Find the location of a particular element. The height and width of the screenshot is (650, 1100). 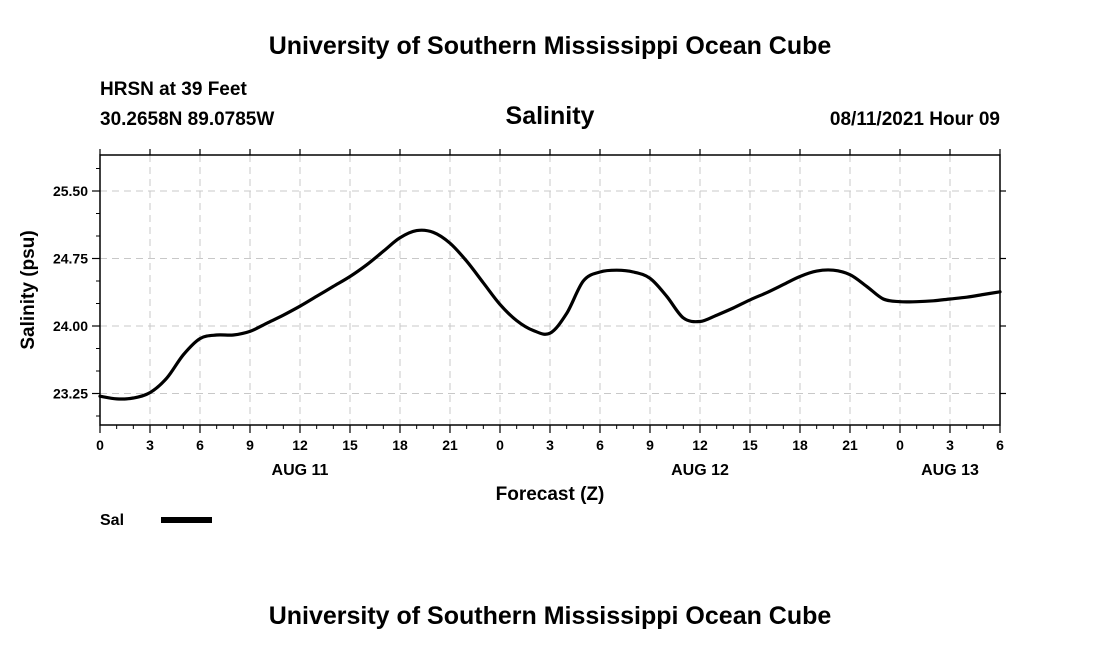

y-axis-label: Salinity (psu) is located at coordinates (28, 289).